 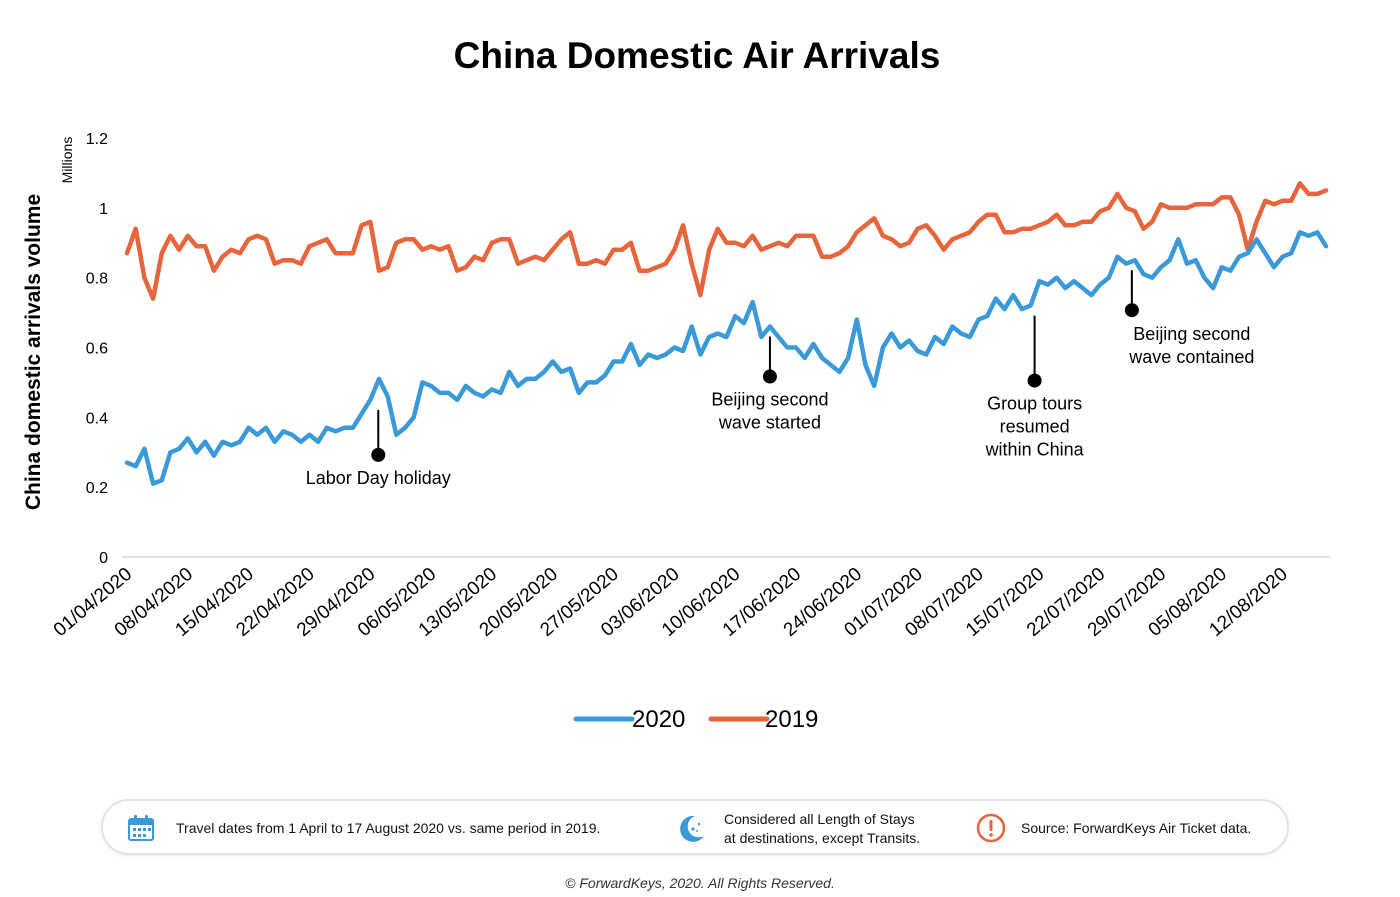 I want to click on exclamation-icon, so click(x=991, y=828).